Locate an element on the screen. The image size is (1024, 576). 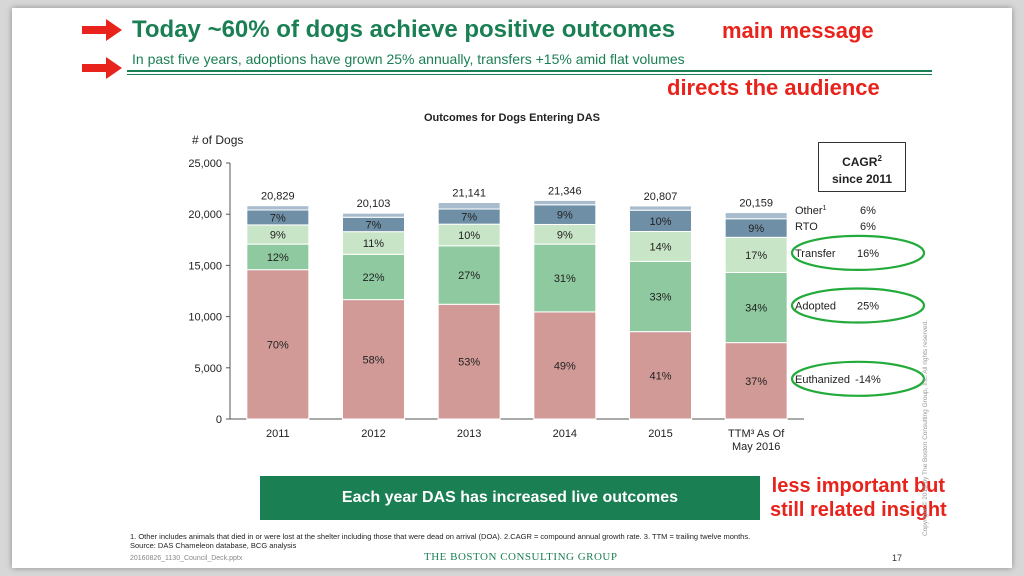
x-tick-label: 2012 is located at coordinates (373, 434).